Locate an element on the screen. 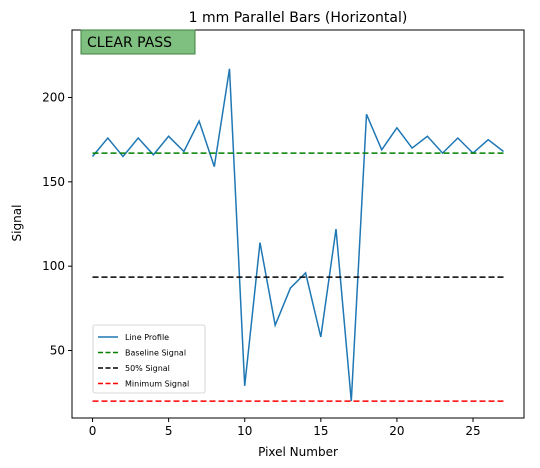 Image resolution: width=540 pixels, height=468 pixels. legend-label-3: Minimum Signal is located at coordinates (157, 384).